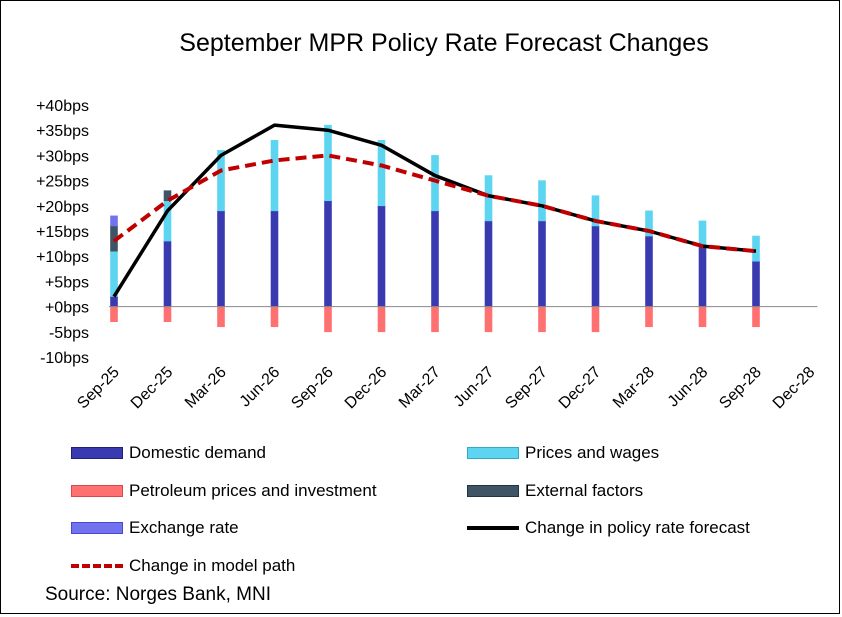  Describe the element at coordinates (206, 388) in the screenshot. I see `x-tick-label: Mar-26` at that location.